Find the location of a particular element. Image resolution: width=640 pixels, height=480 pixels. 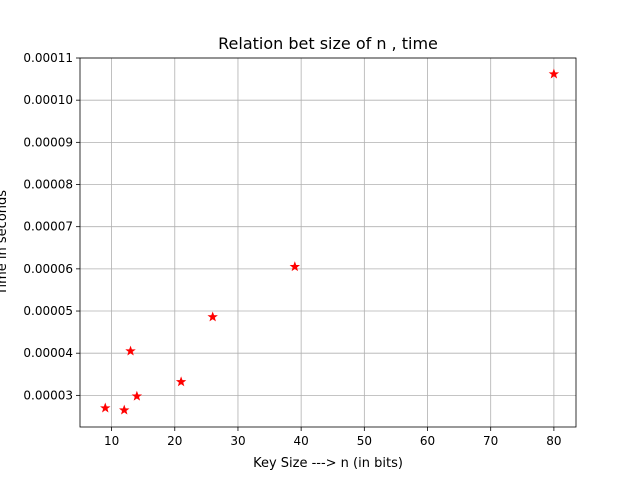

x-tick-label: 10 is located at coordinates (111, 441).